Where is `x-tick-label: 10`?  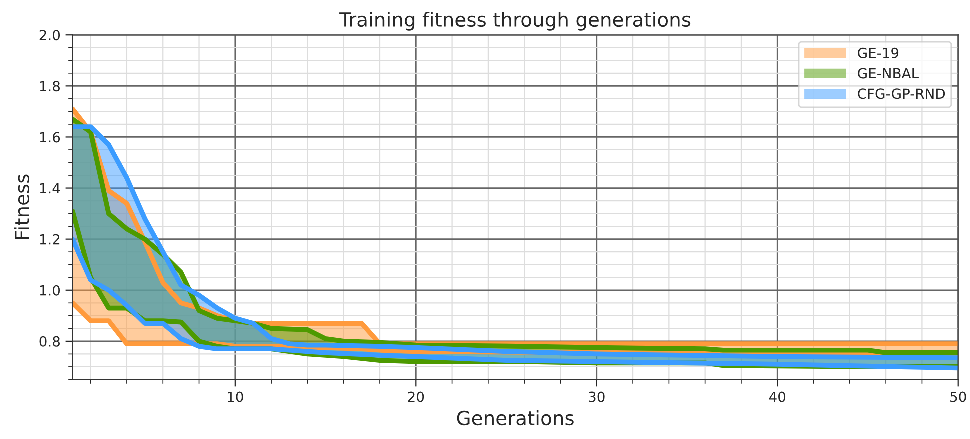 x-tick-label: 10 is located at coordinates (236, 397).